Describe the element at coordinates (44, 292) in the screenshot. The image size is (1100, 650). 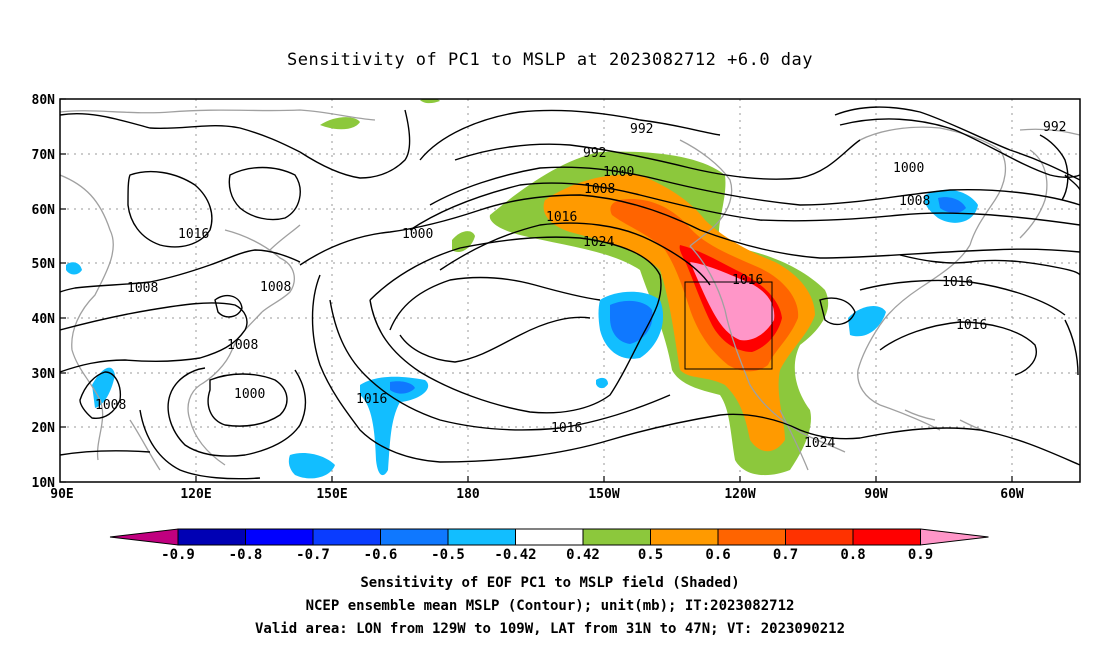
I see `lat-labels: 80N 70N 60N 50N 40N 30N 20N 10N` at that location.